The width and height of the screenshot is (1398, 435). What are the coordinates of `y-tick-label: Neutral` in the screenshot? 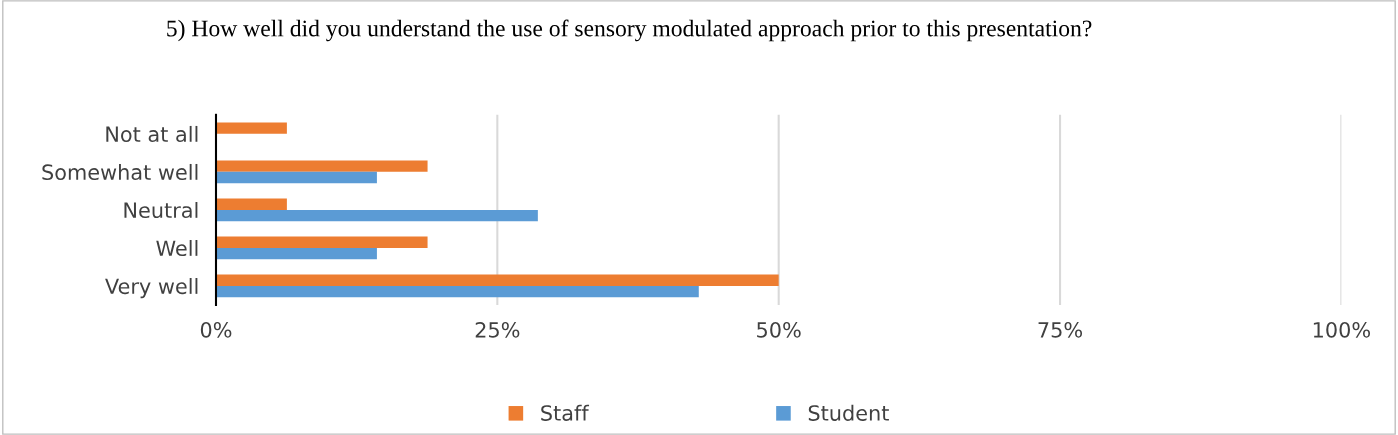 It's located at (161, 210).